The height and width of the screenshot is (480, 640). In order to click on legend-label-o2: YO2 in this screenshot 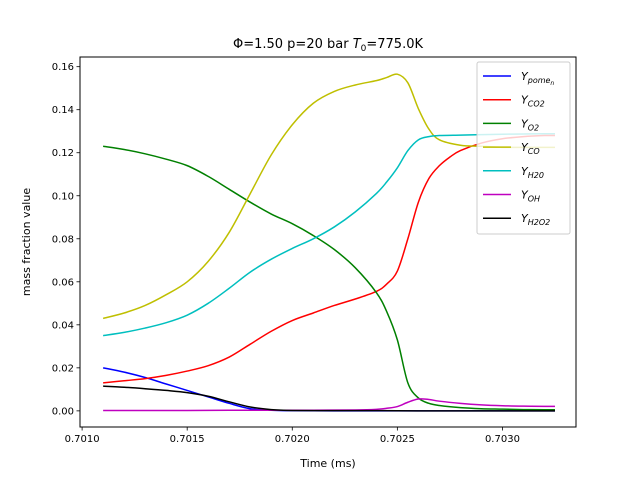, I will do `click(530, 124)`.